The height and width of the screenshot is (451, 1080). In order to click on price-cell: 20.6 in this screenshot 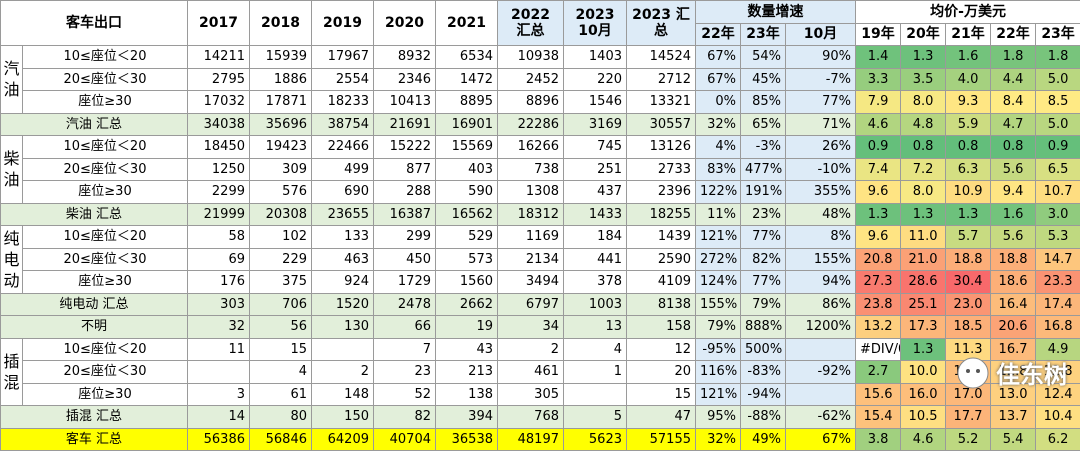, I will do `click(1013, 327)`.